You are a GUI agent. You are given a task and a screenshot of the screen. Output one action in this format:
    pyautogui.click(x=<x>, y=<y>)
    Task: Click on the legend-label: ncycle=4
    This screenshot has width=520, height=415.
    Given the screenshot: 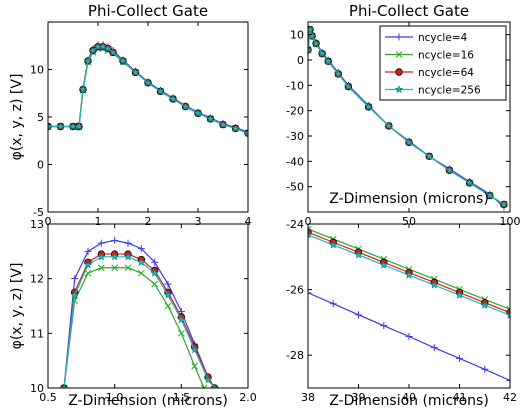 What is the action you would take?
    pyautogui.click(x=443, y=38)
    